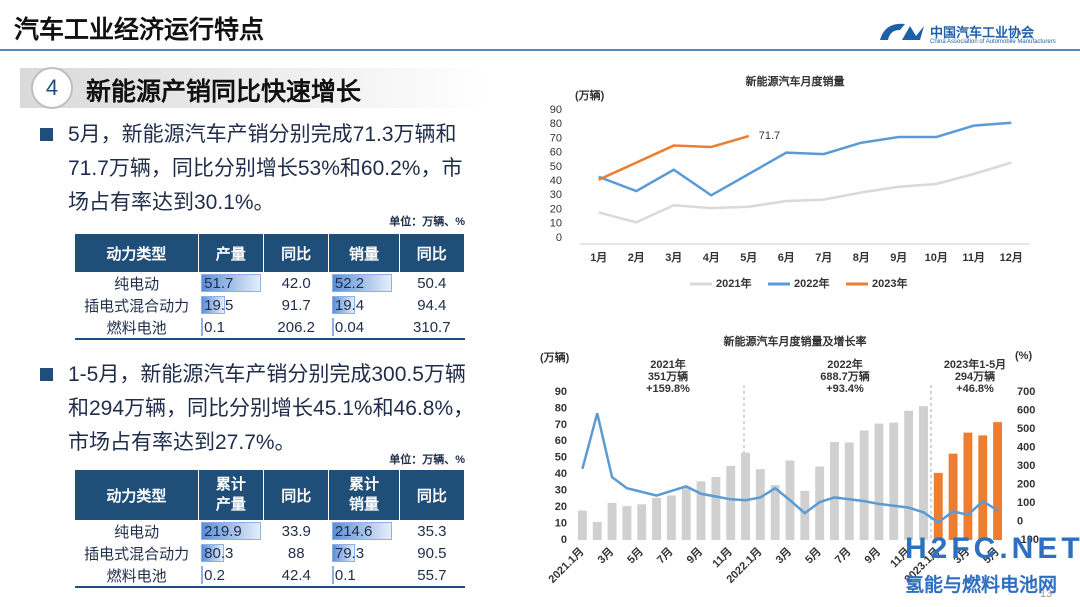  I want to click on brand-cn: 氢能与燃料电池网, so click(981, 585).